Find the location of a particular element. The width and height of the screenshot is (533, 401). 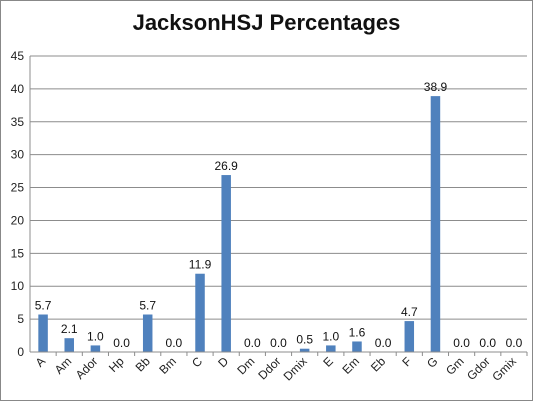

y-tick-label: 40 is located at coordinates (18, 89).